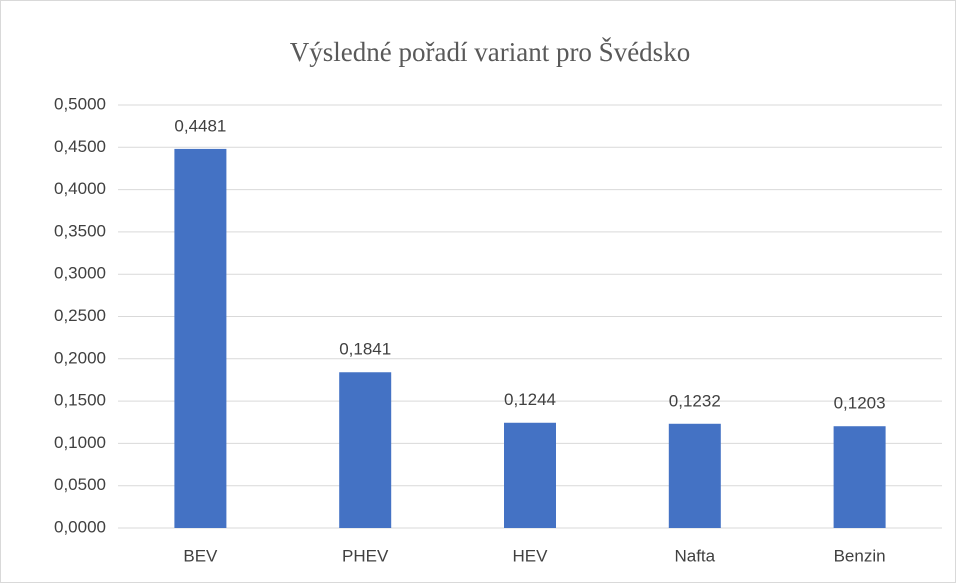  I want to click on y-tick-label: 0,2000, so click(80, 357).